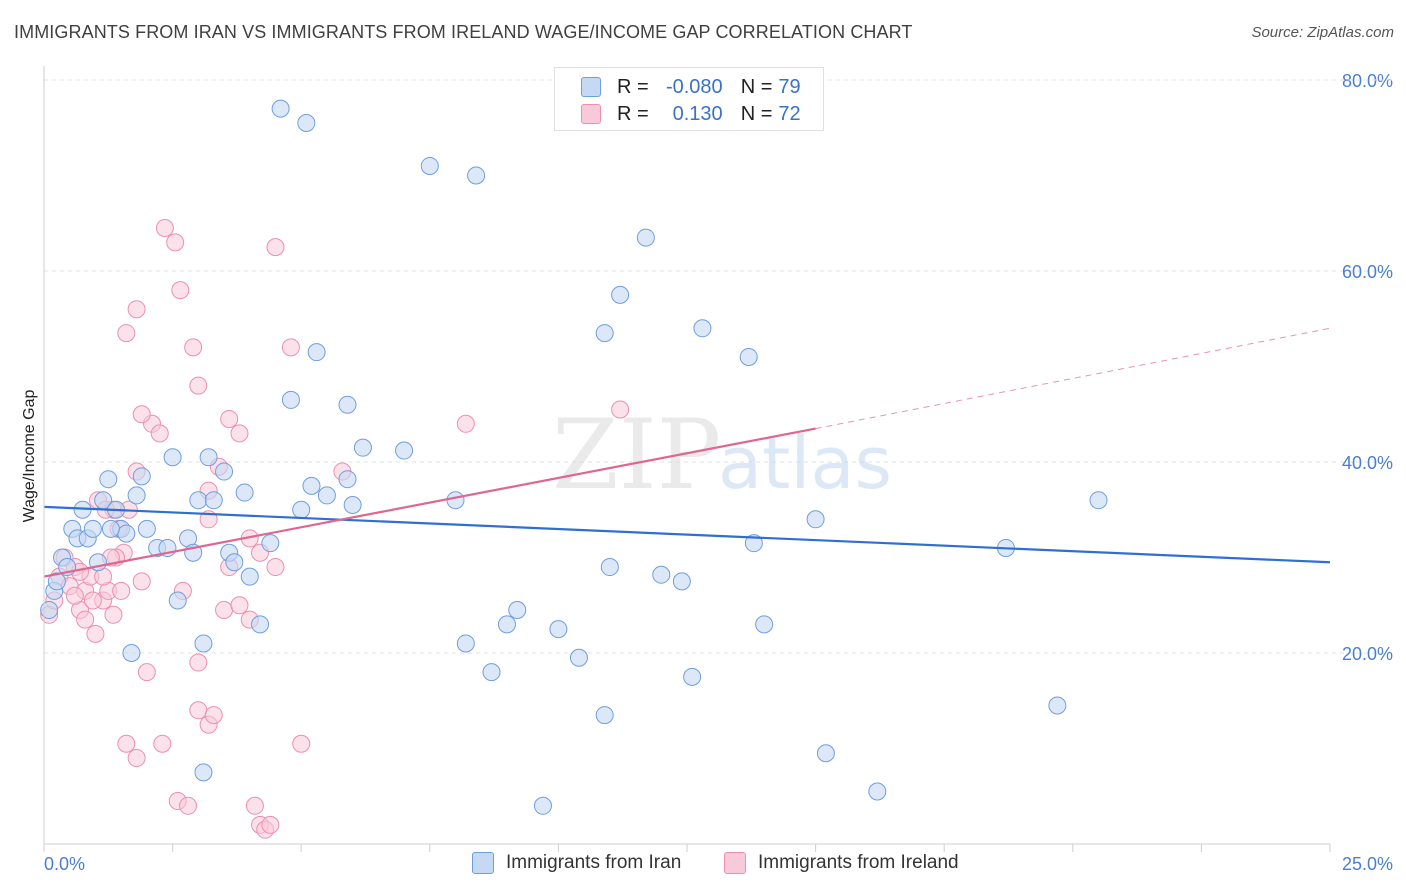 The height and width of the screenshot is (892, 1406). What do you see at coordinates (858, 862) in the screenshot?
I see `legend-ireland-label: Immigrants from Ireland` at bounding box center [858, 862].